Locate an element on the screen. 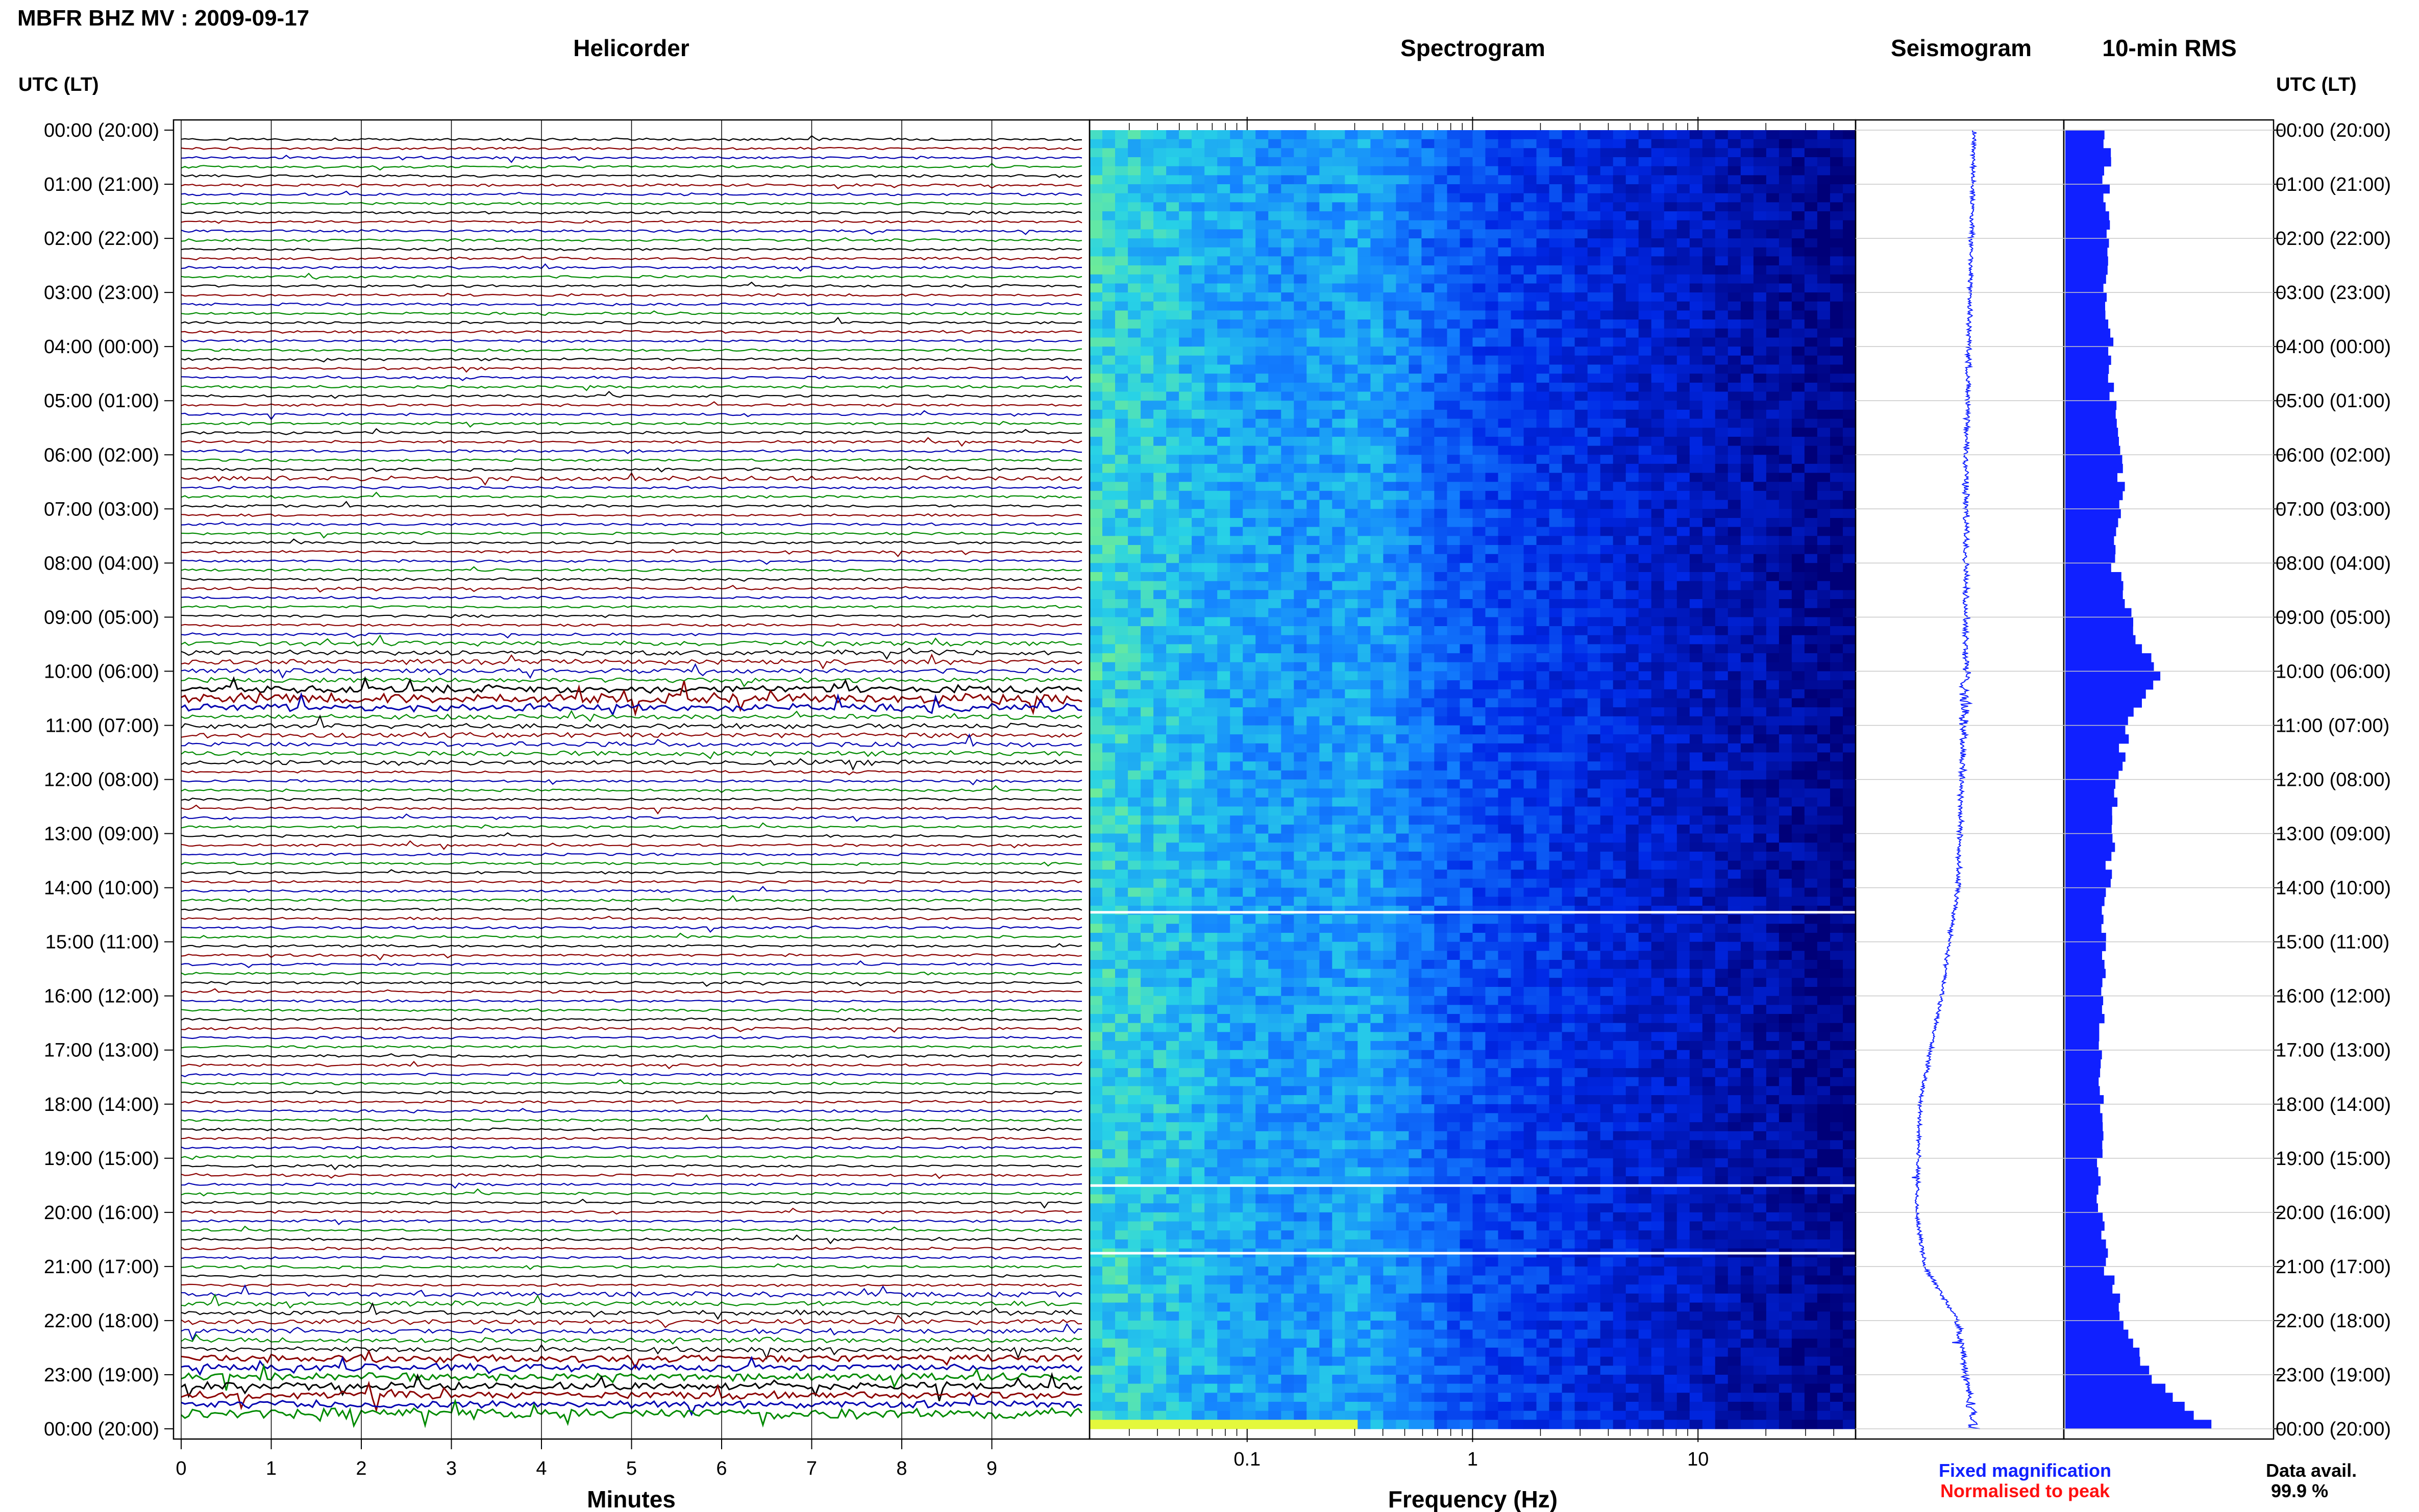  rms-title: 10-min RMS is located at coordinates (2169, 48).